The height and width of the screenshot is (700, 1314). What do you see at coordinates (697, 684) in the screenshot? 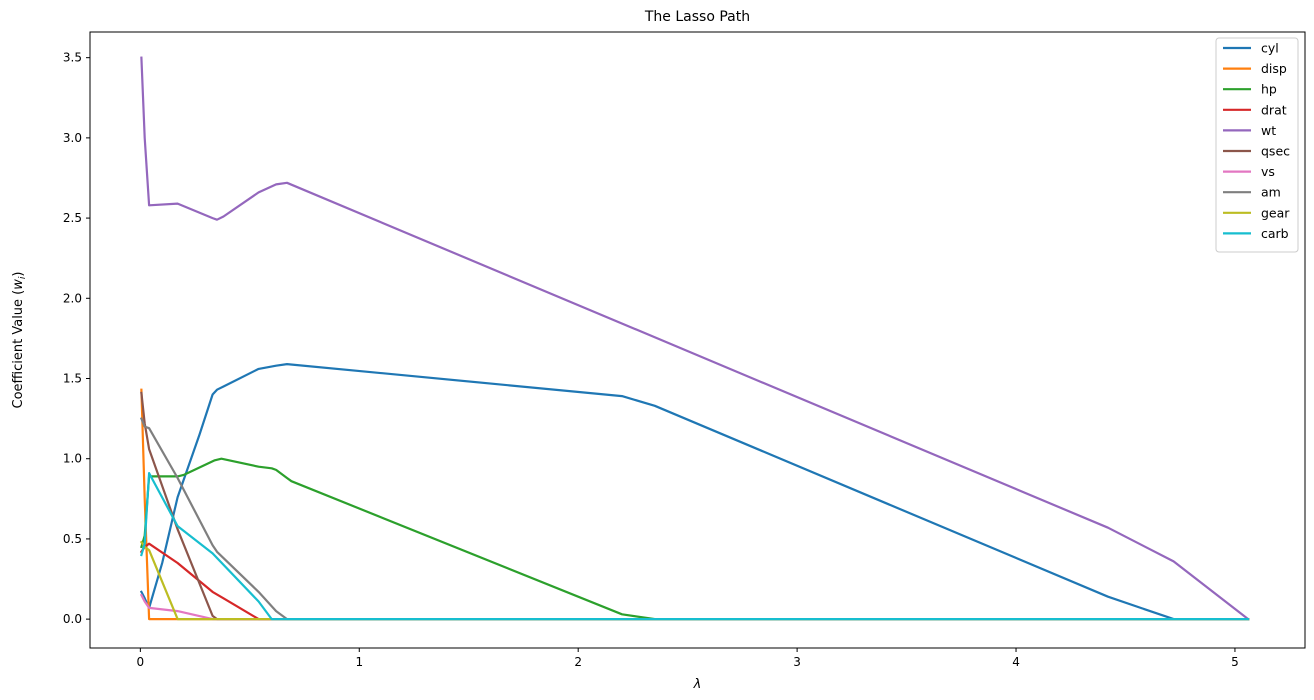
I see `x-axis-label: λ` at bounding box center [697, 684].